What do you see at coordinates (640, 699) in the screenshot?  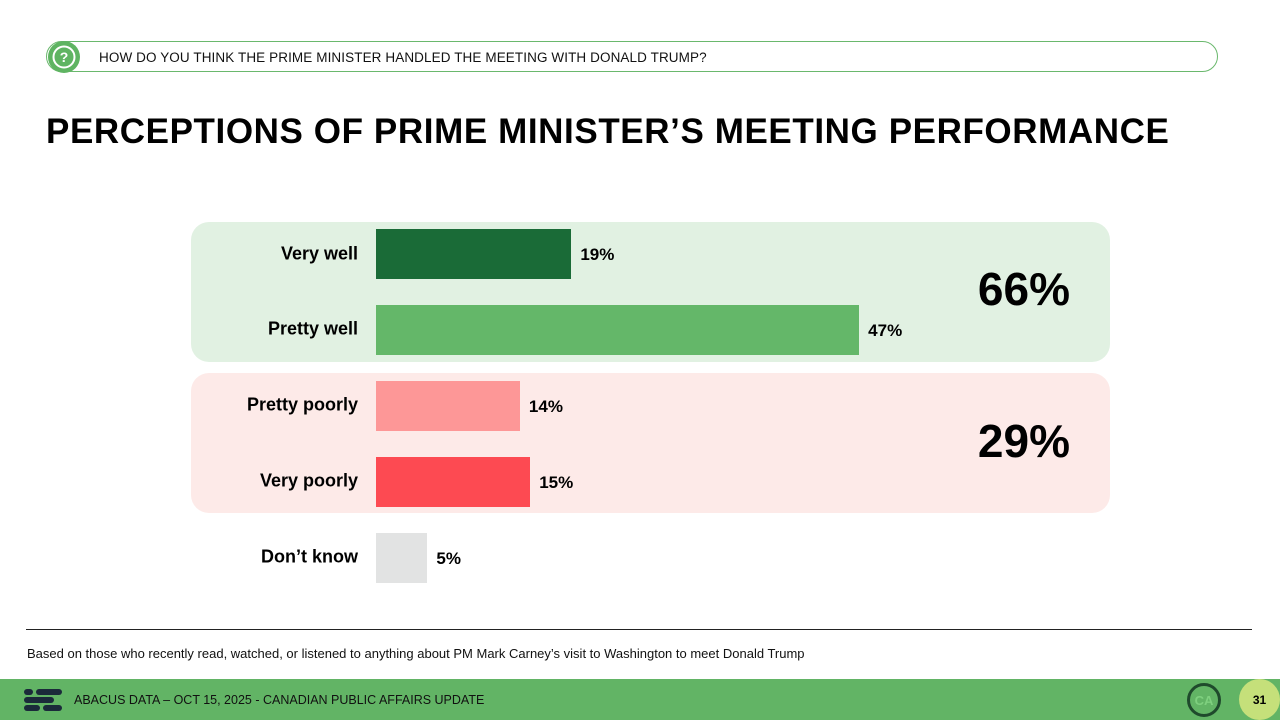 I see `footer-band` at bounding box center [640, 699].